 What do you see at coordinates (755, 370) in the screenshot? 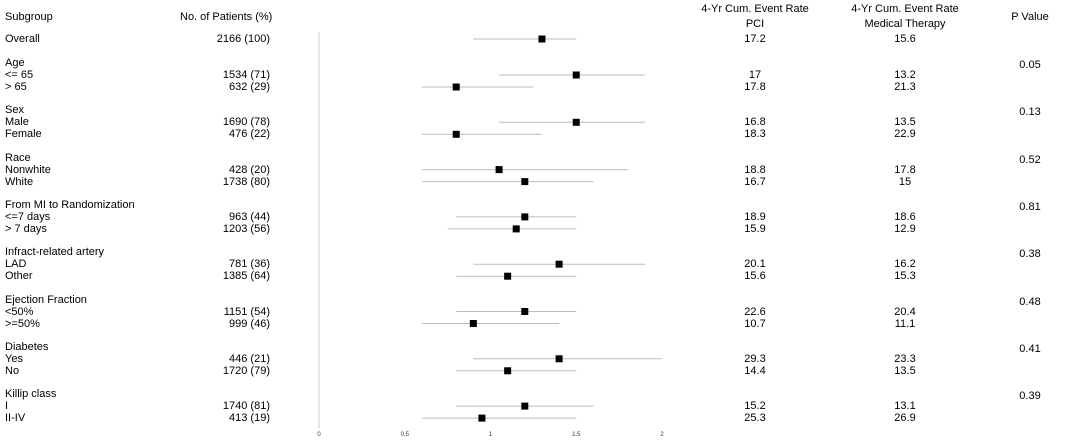
I see `row-pci: 14.4` at bounding box center [755, 370].